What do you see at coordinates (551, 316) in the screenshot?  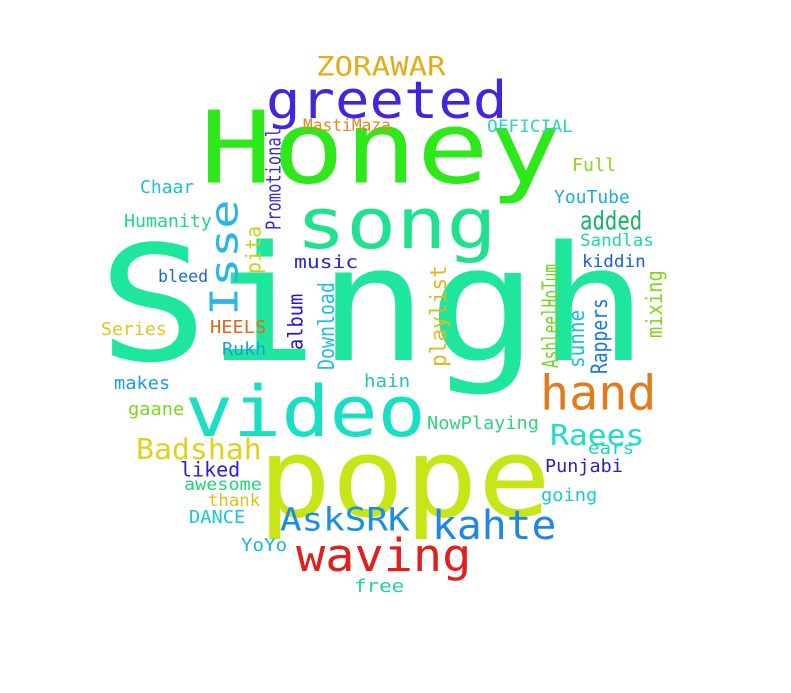 I see `word-ashleelhotum: AshleelHoTum` at bounding box center [551, 316].